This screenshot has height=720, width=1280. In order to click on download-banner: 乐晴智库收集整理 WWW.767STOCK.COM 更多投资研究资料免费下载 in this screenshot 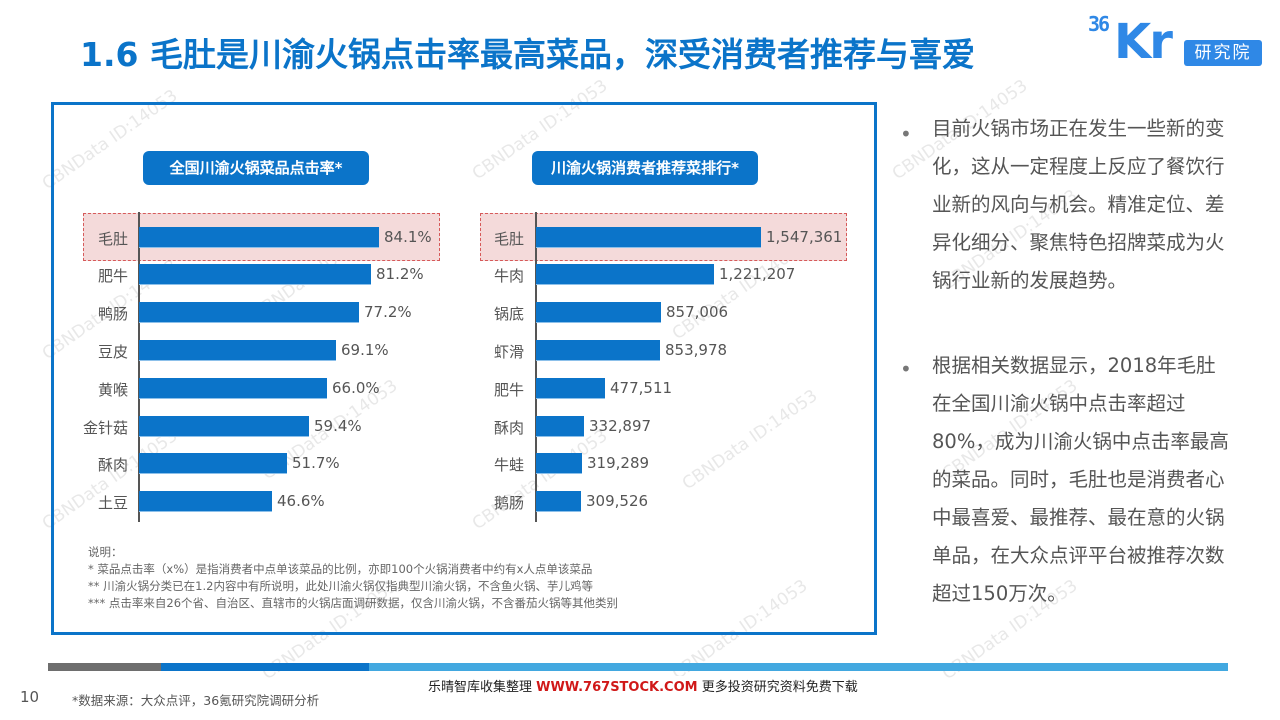, I will do `click(643, 685)`.